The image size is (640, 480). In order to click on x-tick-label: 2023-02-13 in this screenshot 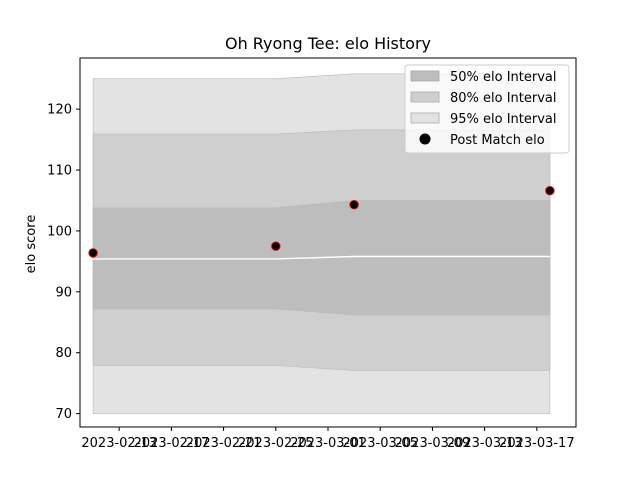, I will do `click(119, 443)`.